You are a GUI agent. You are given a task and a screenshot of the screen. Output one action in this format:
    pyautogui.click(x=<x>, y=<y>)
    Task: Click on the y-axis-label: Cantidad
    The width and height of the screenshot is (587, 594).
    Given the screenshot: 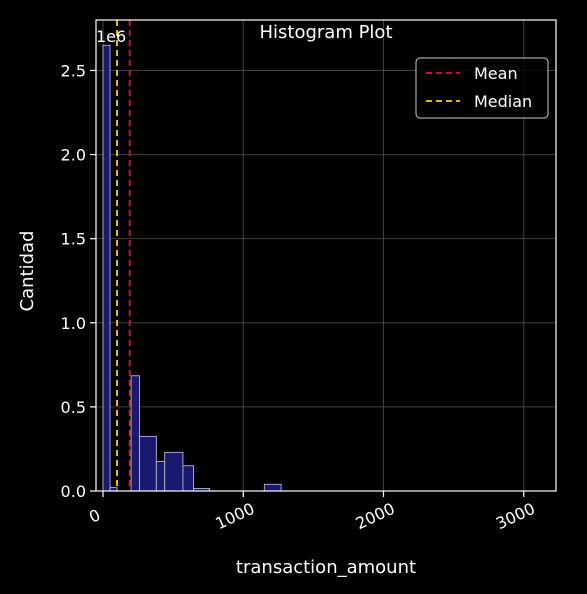 What is the action you would take?
    pyautogui.click(x=27, y=271)
    